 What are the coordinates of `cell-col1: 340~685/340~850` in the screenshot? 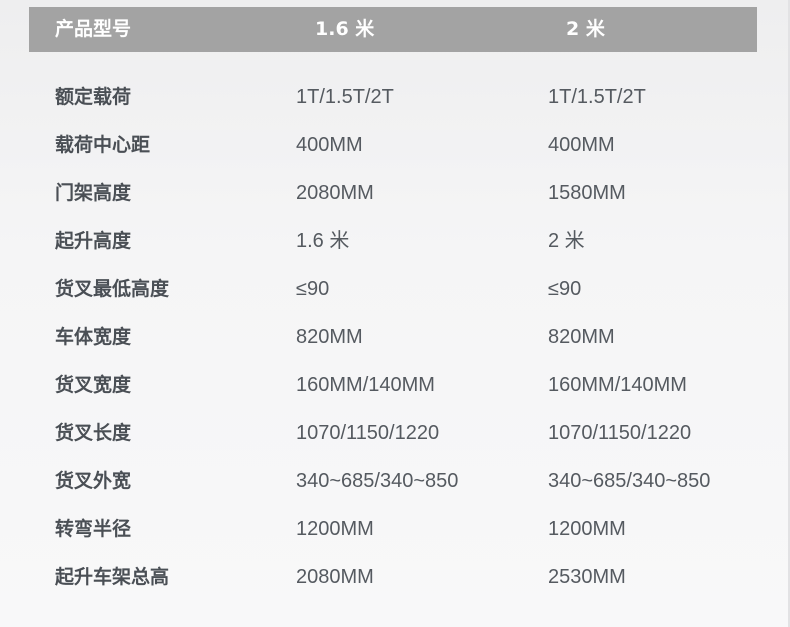 It's located at (377, 481).